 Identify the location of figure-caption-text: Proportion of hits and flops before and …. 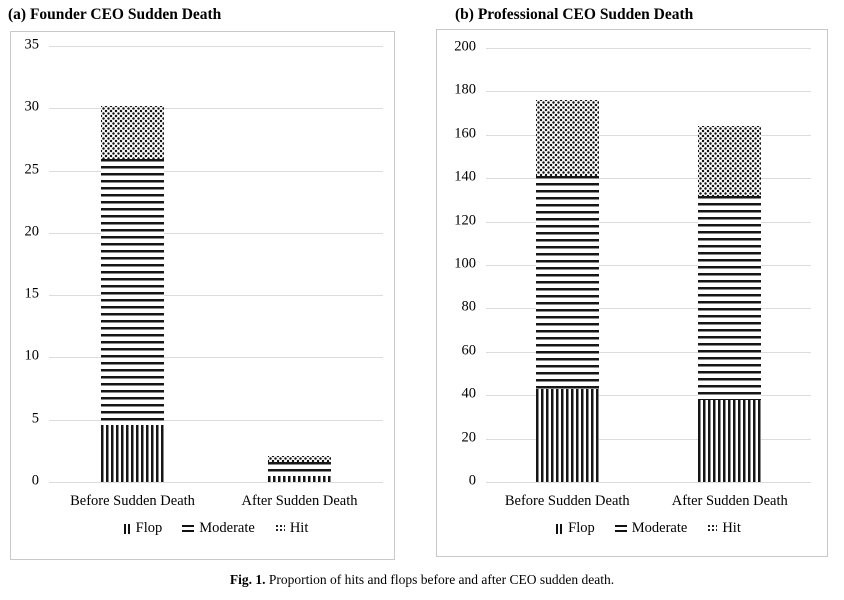
(440, 579).